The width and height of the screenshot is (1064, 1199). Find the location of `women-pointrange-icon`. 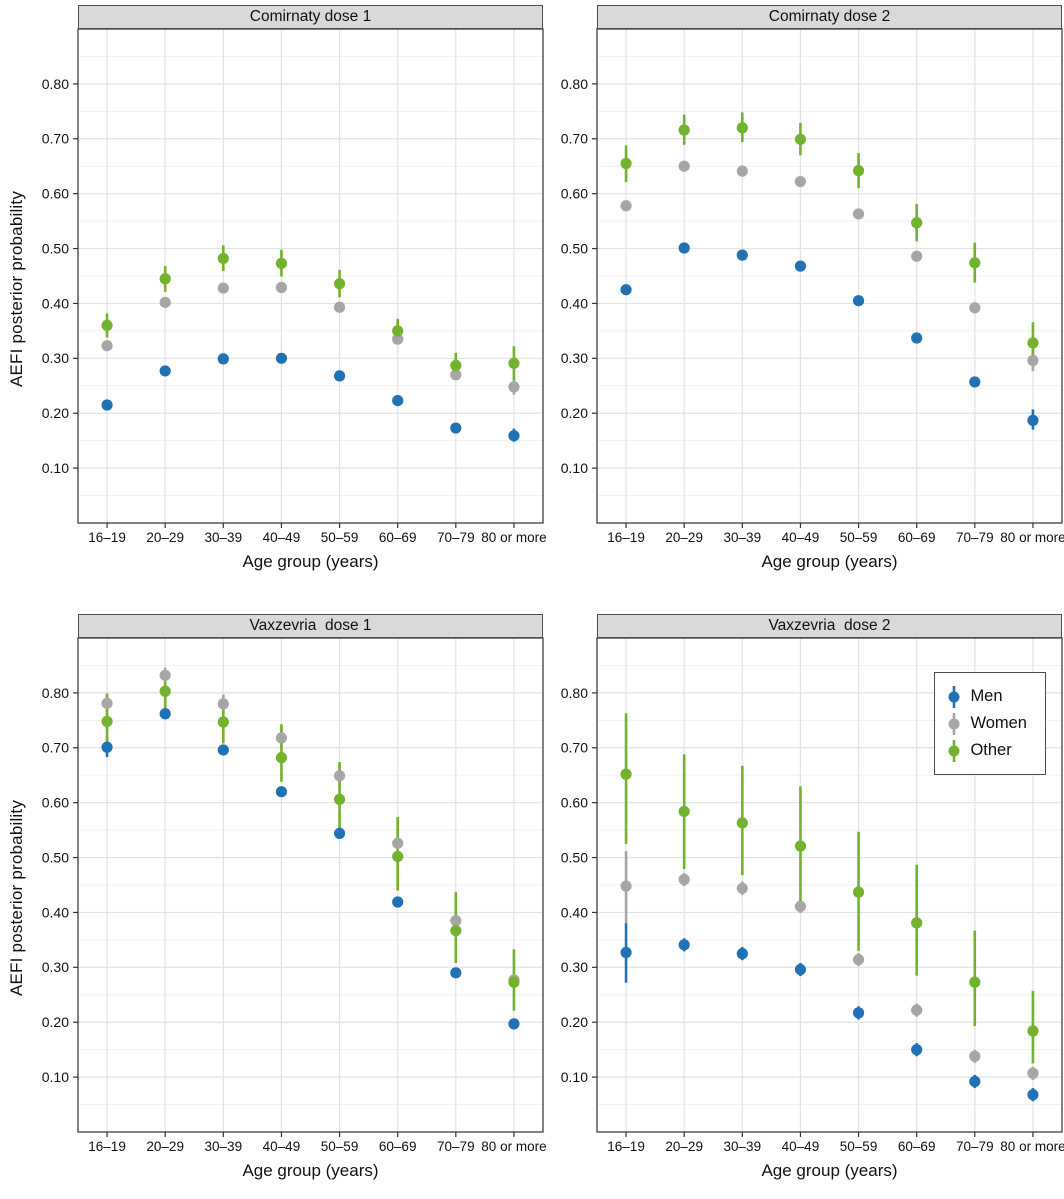

women-pointrange-icon is located at coordinates (954, 723).